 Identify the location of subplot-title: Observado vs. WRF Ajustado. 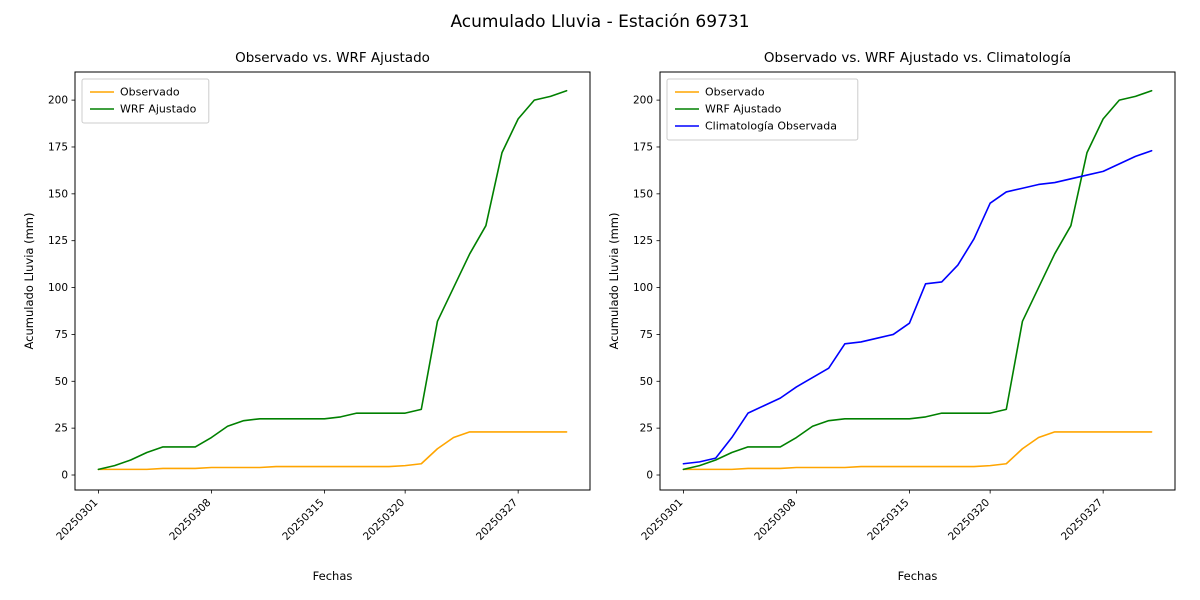
(332, 58).